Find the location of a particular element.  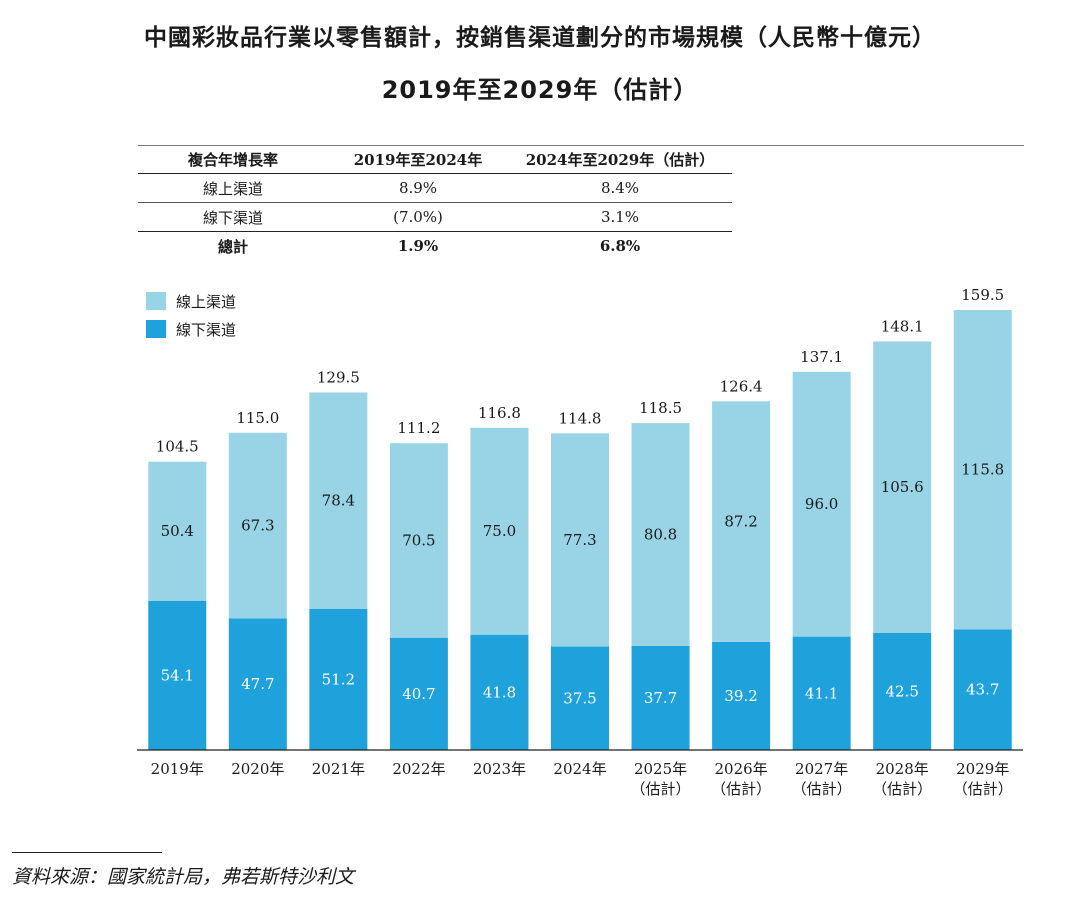

data-label-offline: 37.5 is located at coordinates (579, 698).